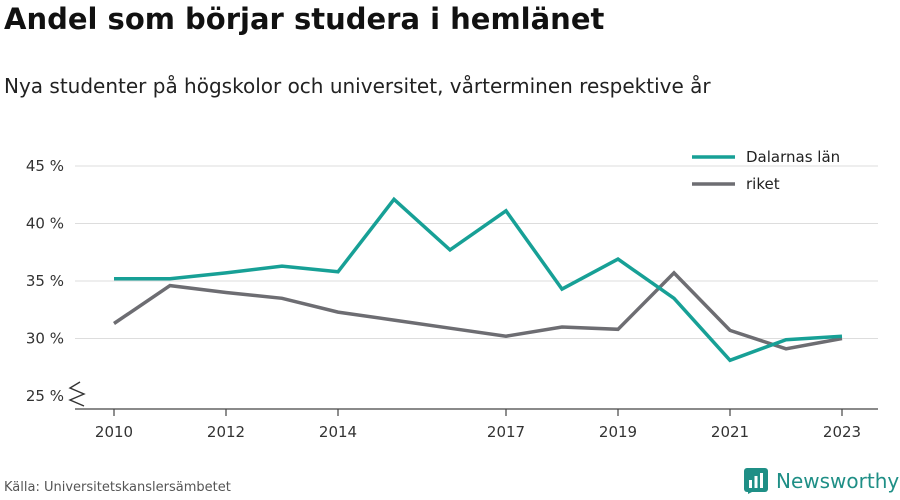 This screenshot has height=500, width=900. I want to click on y-tick-label: 35 %, so click(45, 281).